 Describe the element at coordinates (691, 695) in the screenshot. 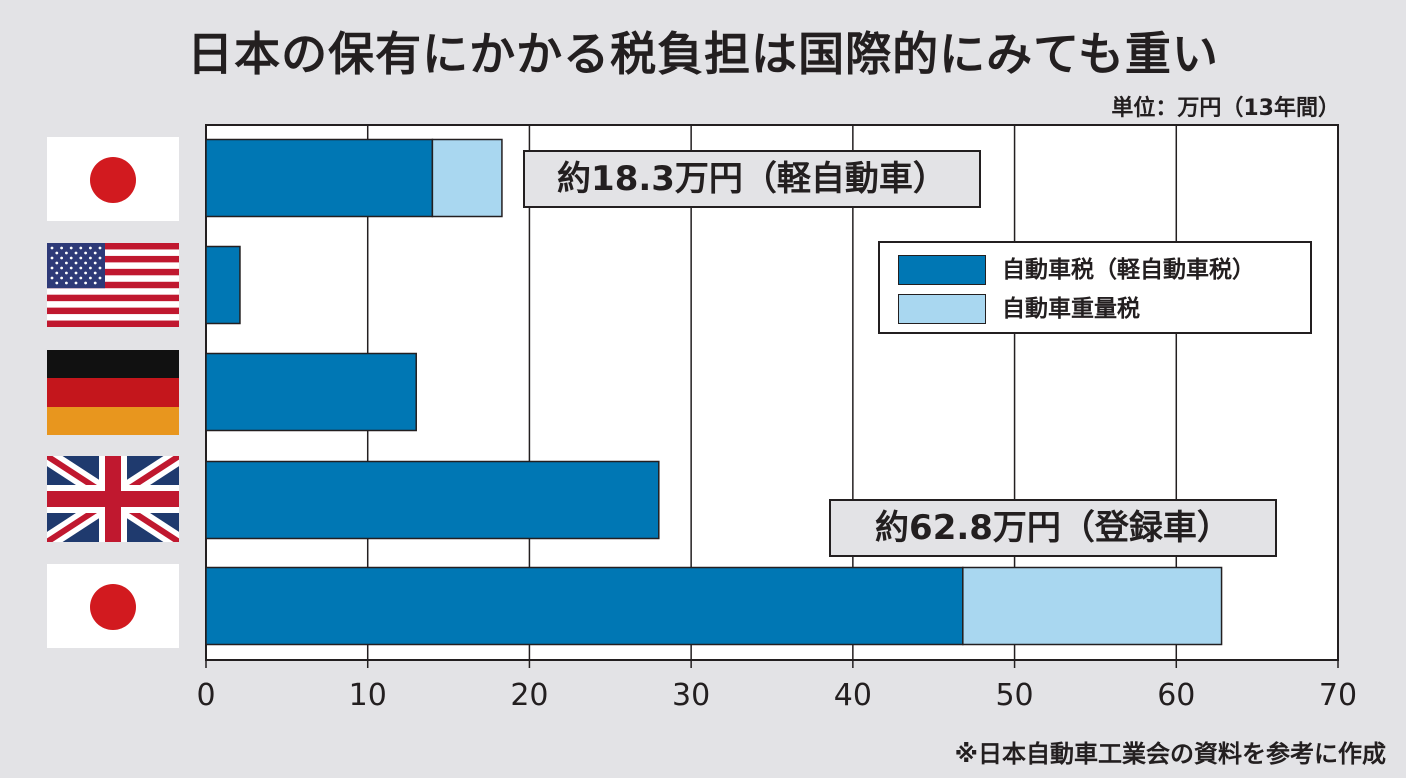

I see `x-tick-label: 30` at that location.